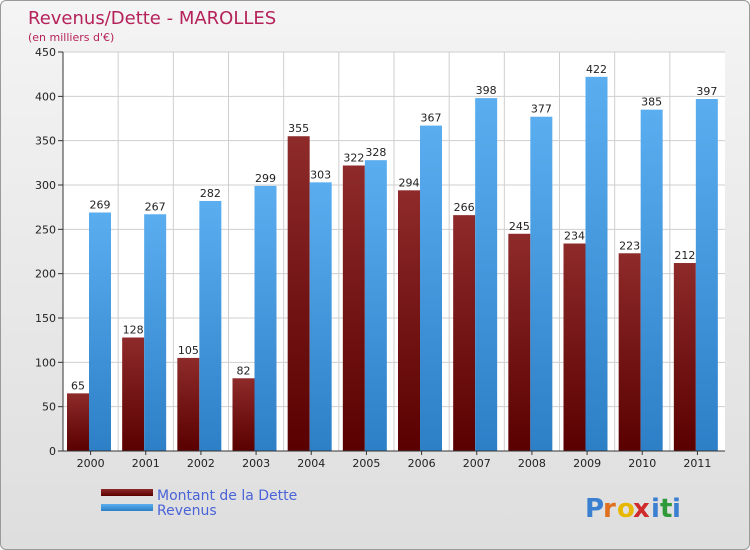 The height and width of the screenshot is (550, 750). I want to click on data-label: 299, so click(265, 178).